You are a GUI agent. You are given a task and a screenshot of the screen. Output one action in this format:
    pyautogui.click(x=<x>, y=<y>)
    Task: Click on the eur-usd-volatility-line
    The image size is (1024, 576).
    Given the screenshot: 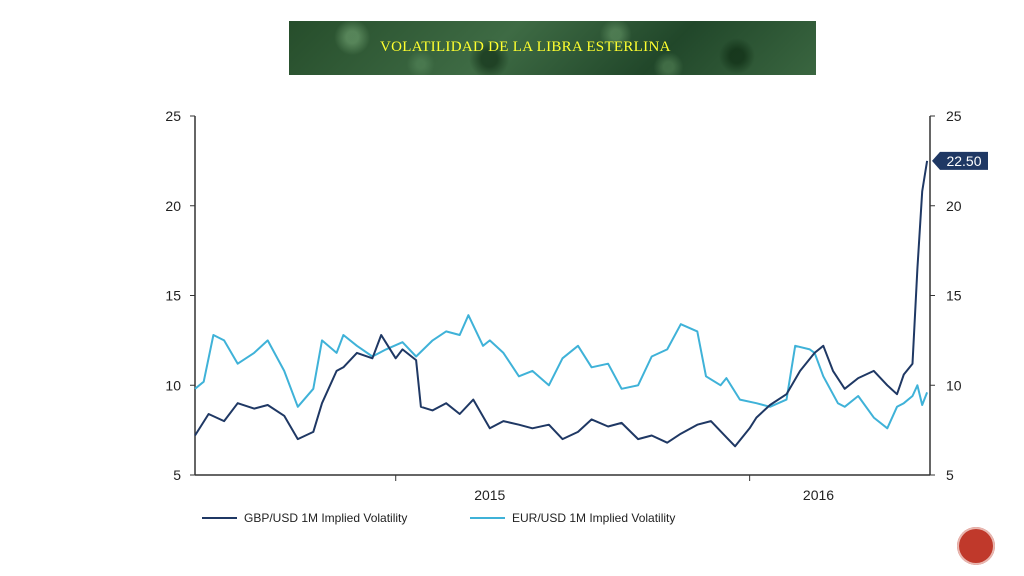 What is the action you would take?
    pyautogui.click(x=561, y=372)
    